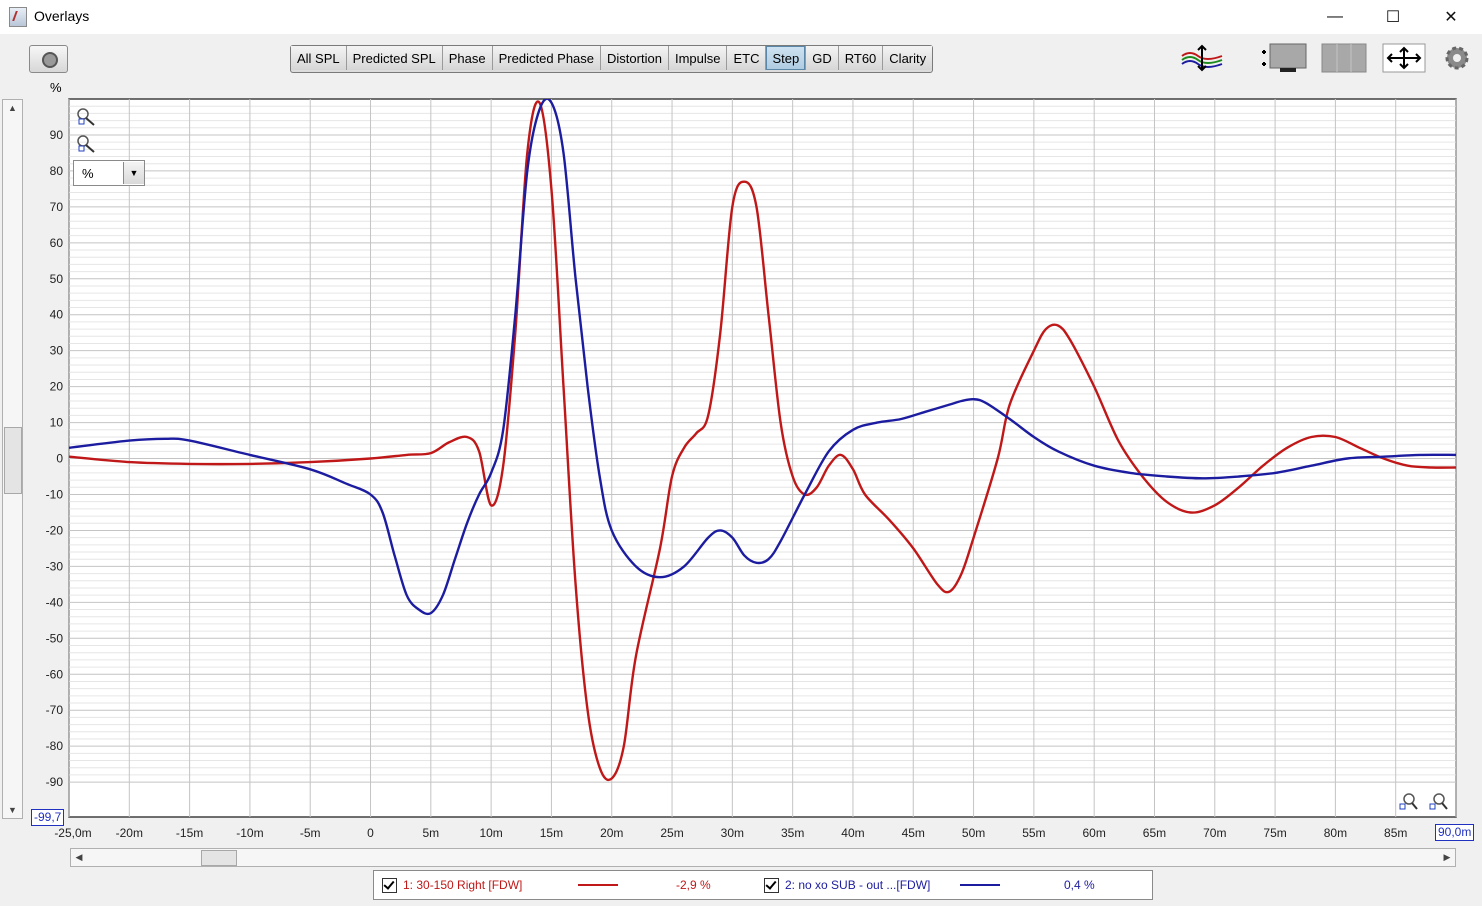 The image size is (1482, 906). Describe the element at coordinates (57, 423) in the screenshot. I see `y-tick-label: 10` at that location.